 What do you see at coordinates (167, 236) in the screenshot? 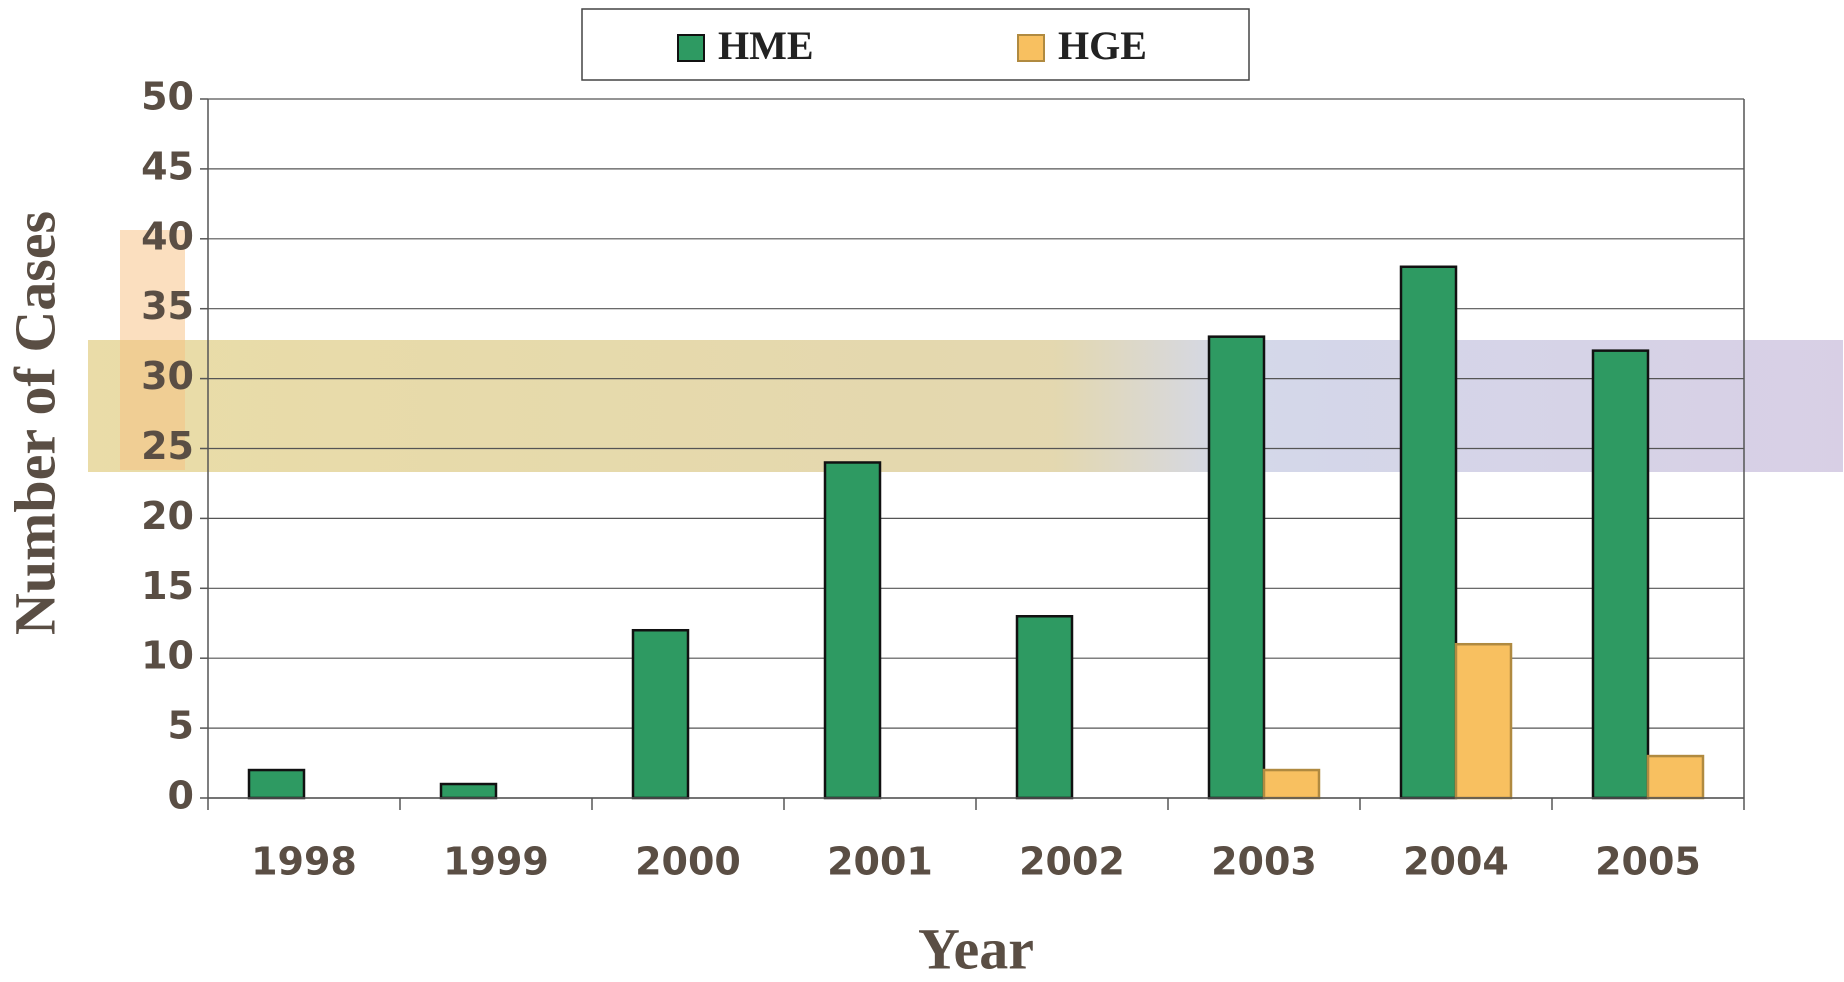
I see `y-tick-label: 40` at bounding box center [167, 236].